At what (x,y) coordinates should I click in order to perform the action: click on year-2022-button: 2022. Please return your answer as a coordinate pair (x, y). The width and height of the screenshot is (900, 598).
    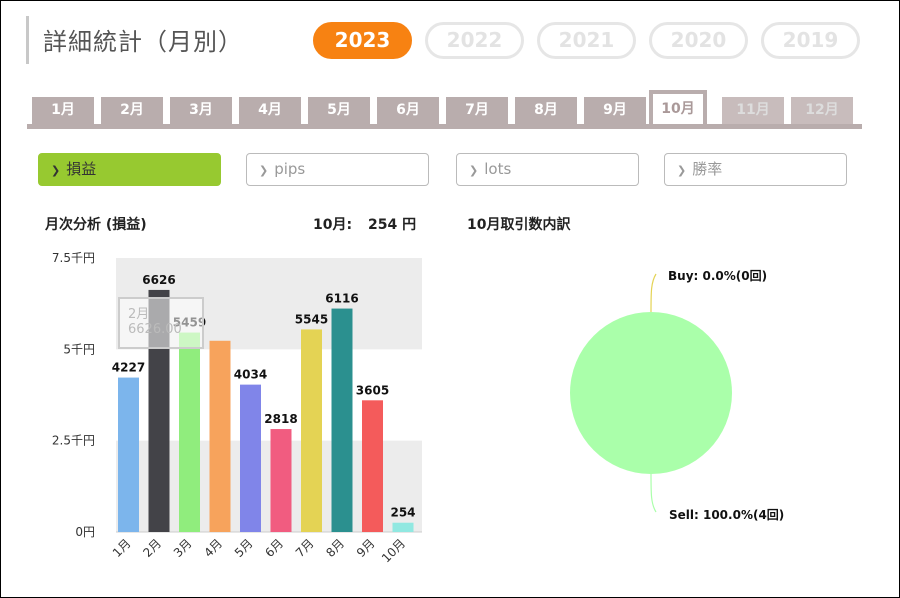
    Looking at the image, I should click on (474, 40).